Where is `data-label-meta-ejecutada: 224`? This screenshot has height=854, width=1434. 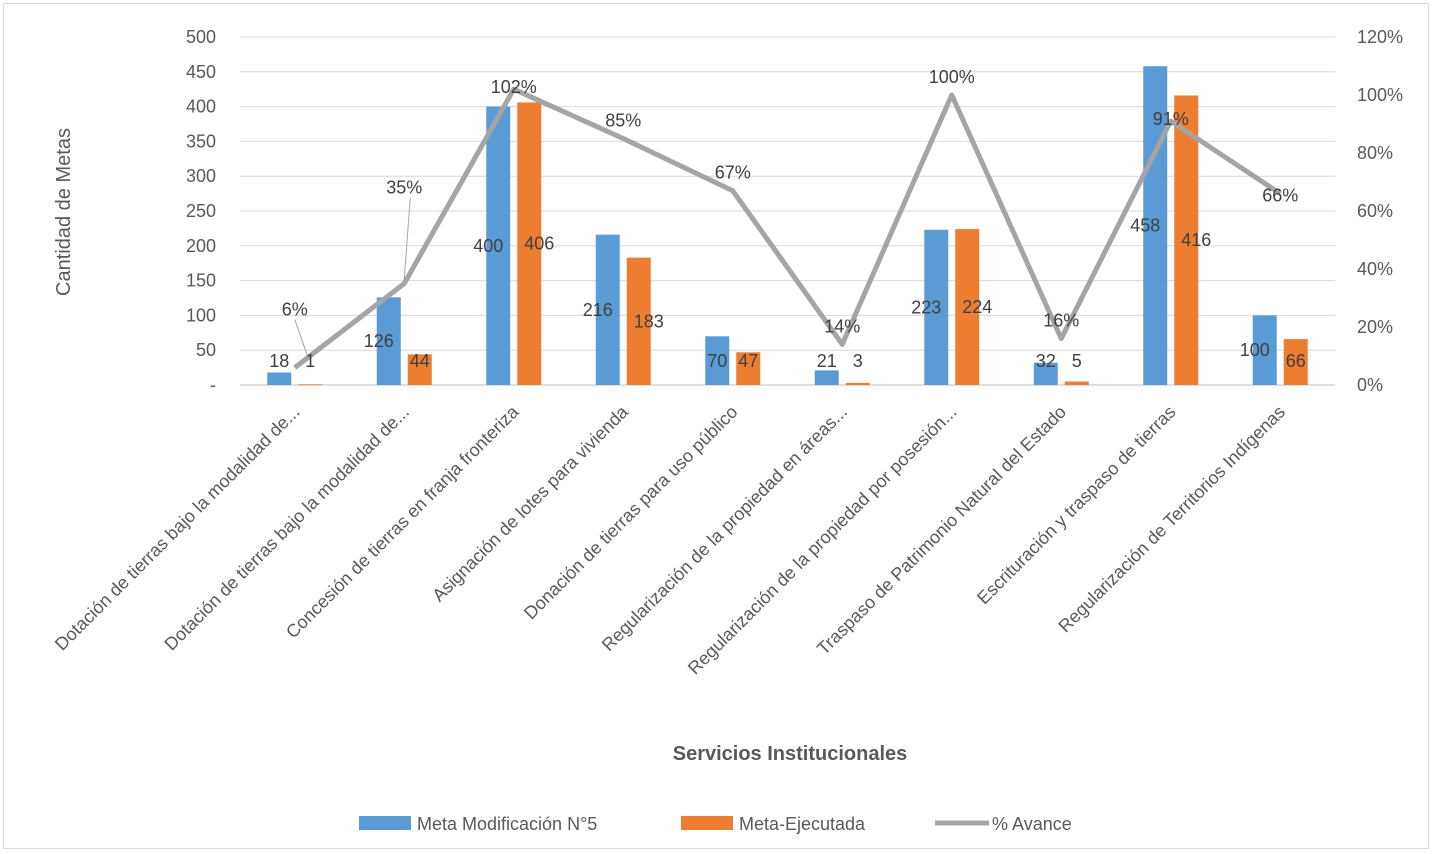
data-label-meta-ejecutada: 224 is located at coordinates (977, 307).